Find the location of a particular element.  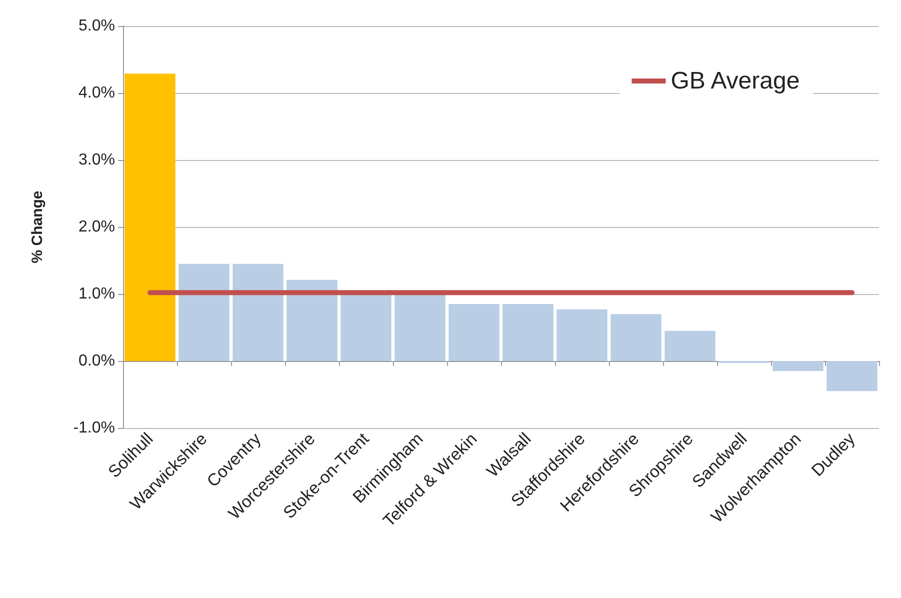

y-tick-label: 0.0% is located at coordinates (96, 361).